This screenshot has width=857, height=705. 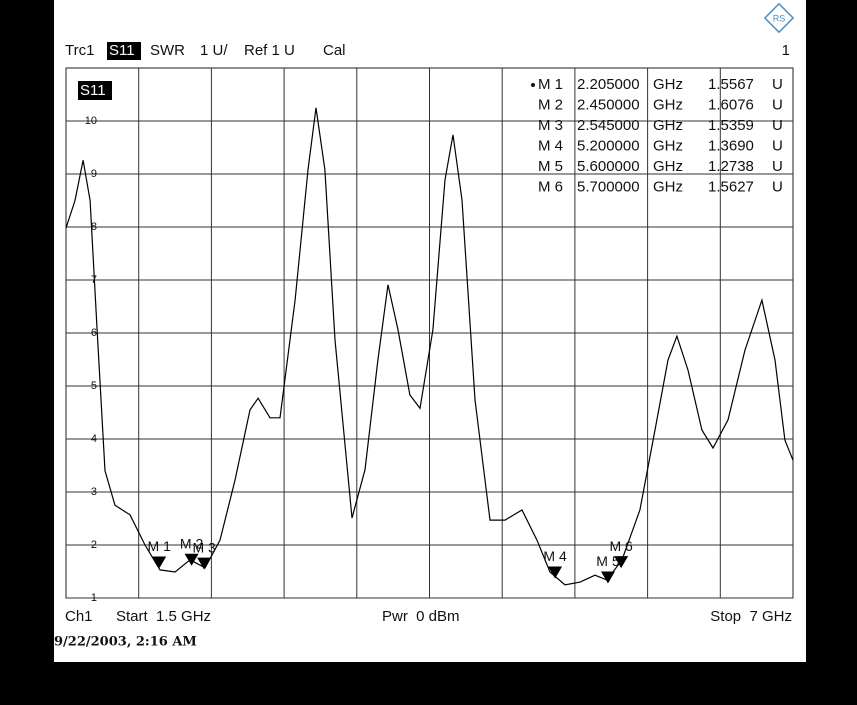 I want to click on logo: RS, so click(x=779, y=18).